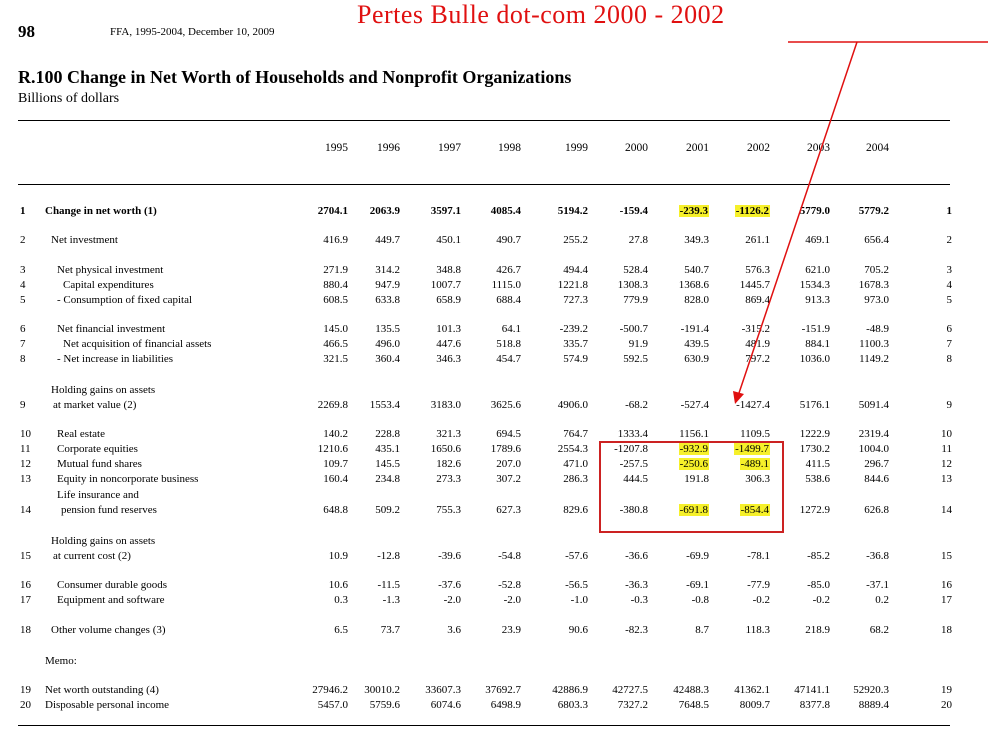  Describe the element at coordinates (509, 585) in the screenshot. I see `value-cell: -52.8` at that location.